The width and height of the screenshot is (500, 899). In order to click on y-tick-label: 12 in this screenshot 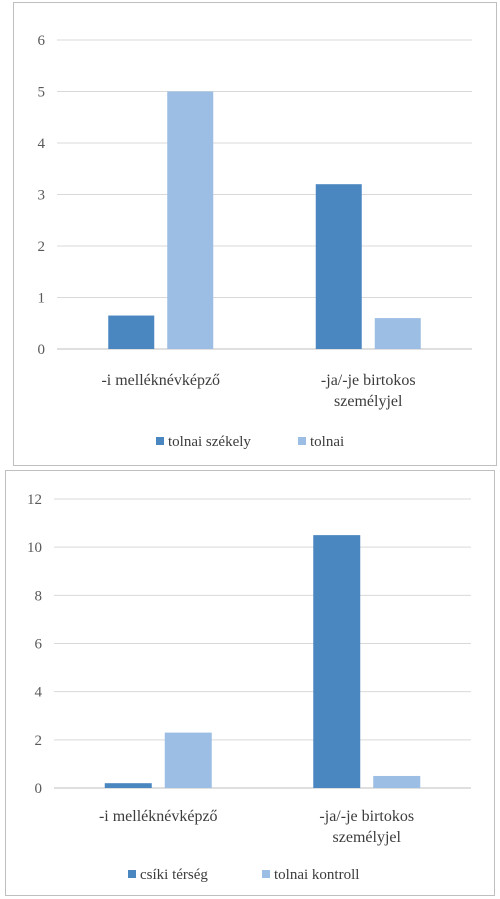, I will do `click(34, 500)`.